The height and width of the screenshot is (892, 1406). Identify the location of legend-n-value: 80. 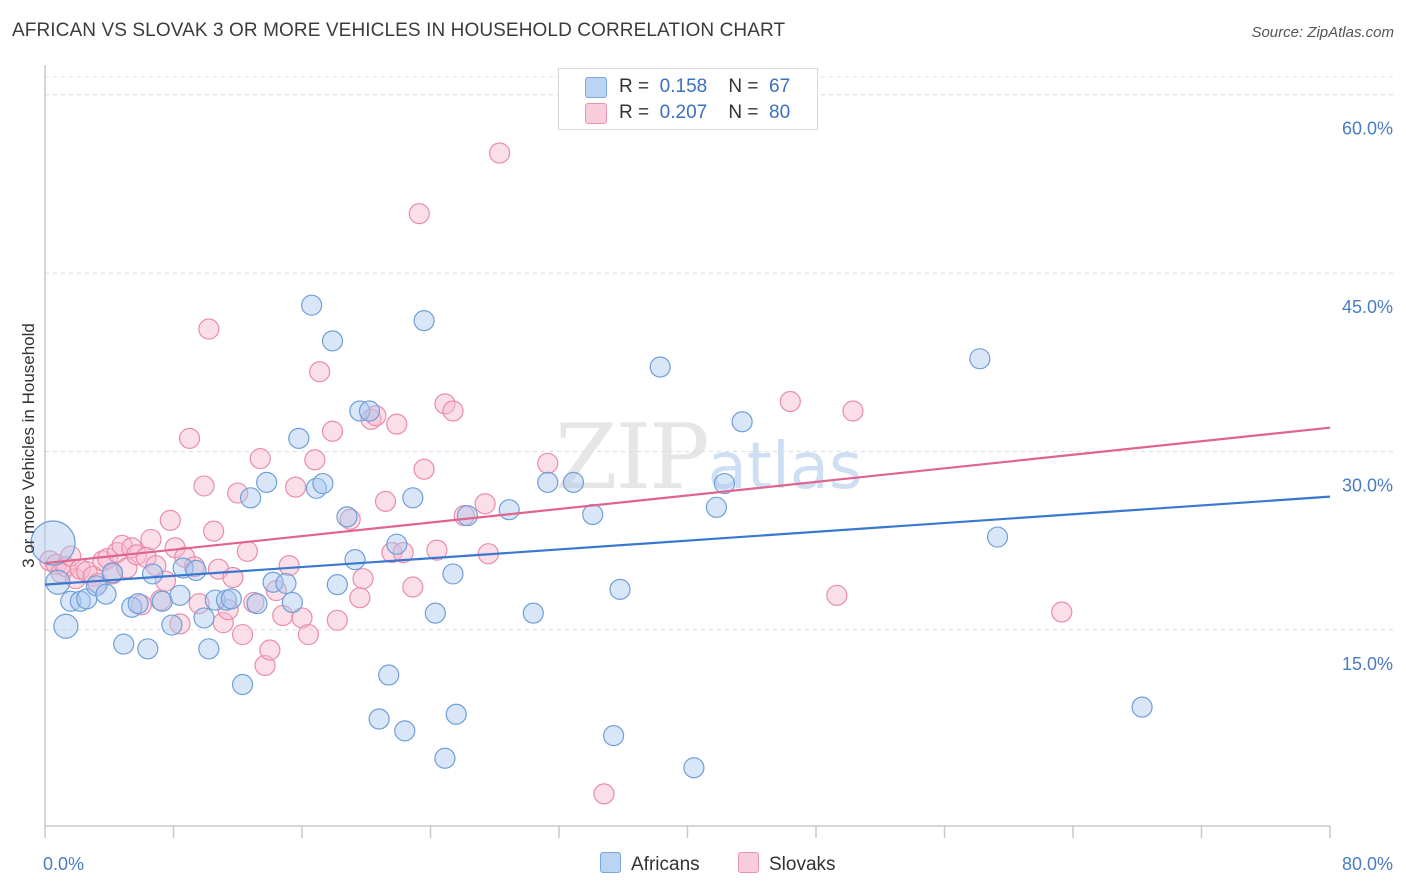
(780, 112).